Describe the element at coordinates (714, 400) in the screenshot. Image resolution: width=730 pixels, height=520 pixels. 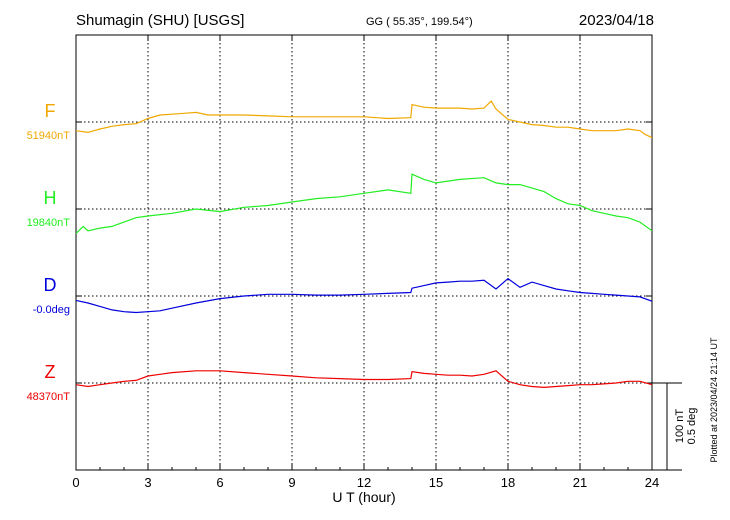
I see `plotted-at-note: Plotted at 2023/04/24 21:14 UT` at that location.